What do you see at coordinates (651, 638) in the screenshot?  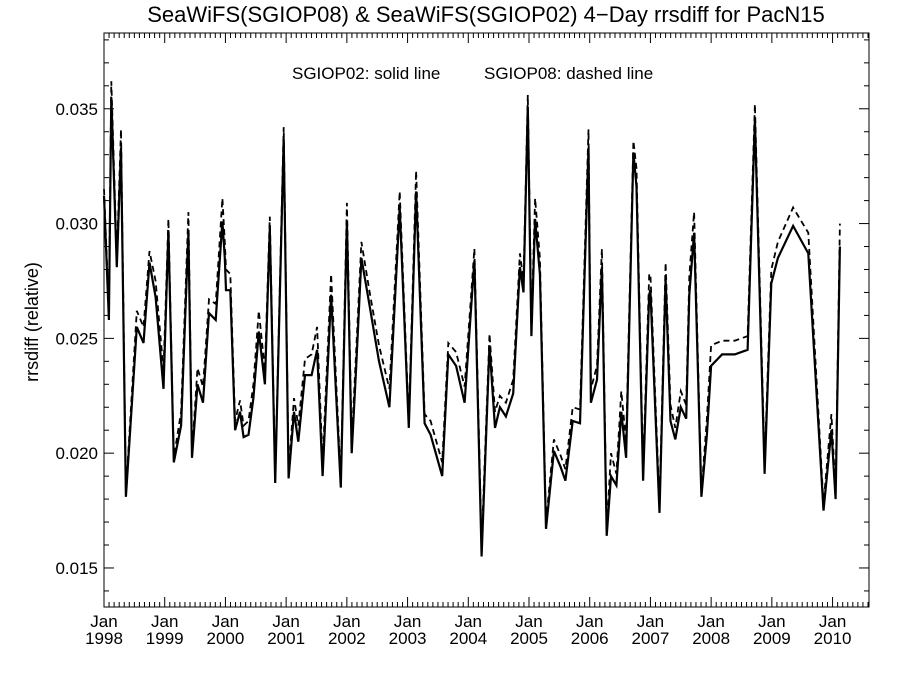 I see `x-tick-year-label: 2007` at bounding box center [651, 638].